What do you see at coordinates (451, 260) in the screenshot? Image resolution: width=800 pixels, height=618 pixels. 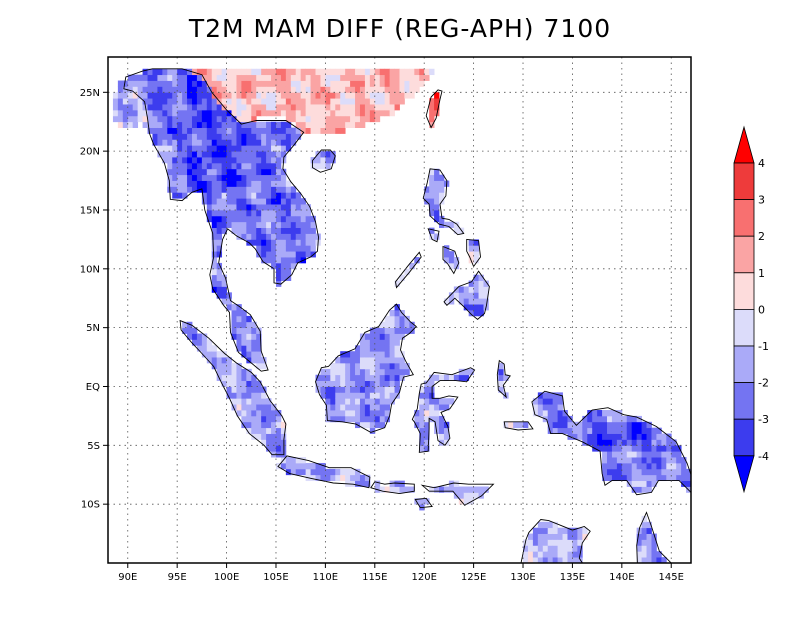 I see `coastline-visayas-panay` at bounding box center [451, 260].